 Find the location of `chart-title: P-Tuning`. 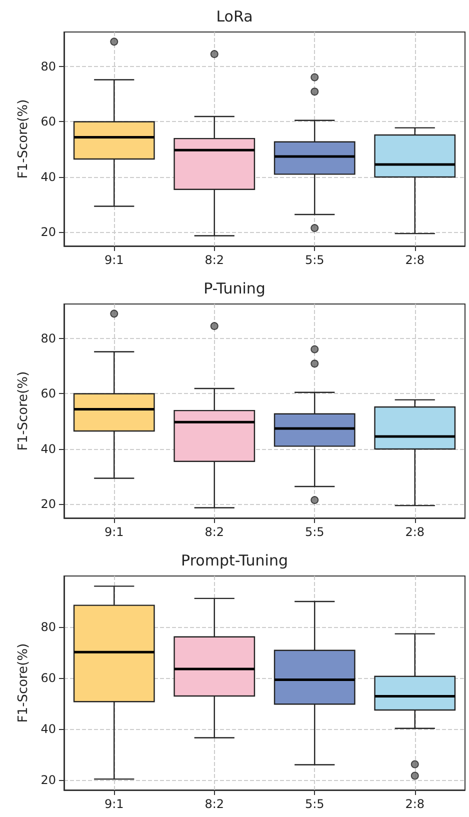

chart-title: P-Tuning is located at coordinates (235, 289).